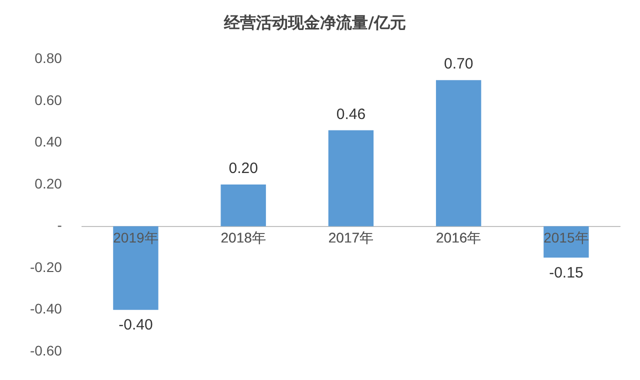 This screenshot has height=380, width=640. What do you see at coordinates (48, 142) in the screenshot?
I see `y-tick-label: 0.40` at bounding box center [48, 142].